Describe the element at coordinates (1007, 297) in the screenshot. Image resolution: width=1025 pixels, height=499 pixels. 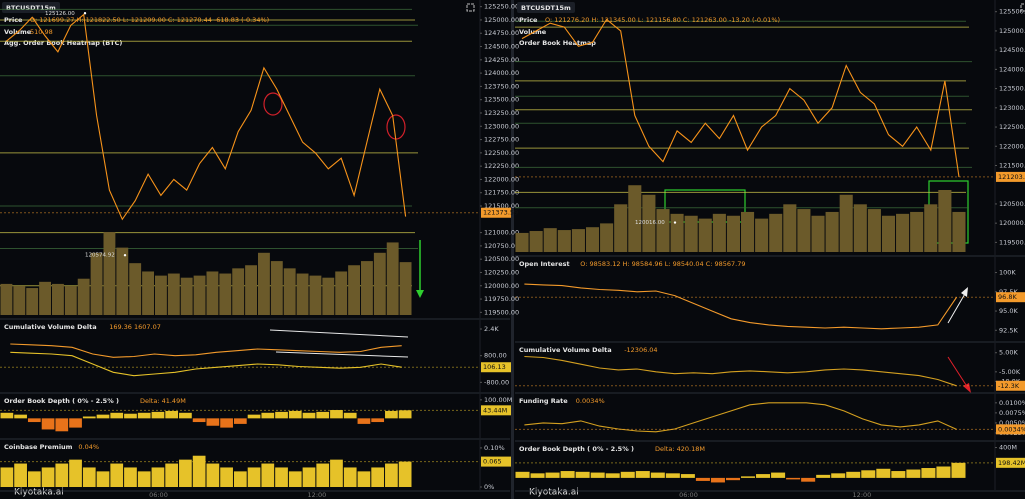
I see `last-value-label: 96.8K` at that location.